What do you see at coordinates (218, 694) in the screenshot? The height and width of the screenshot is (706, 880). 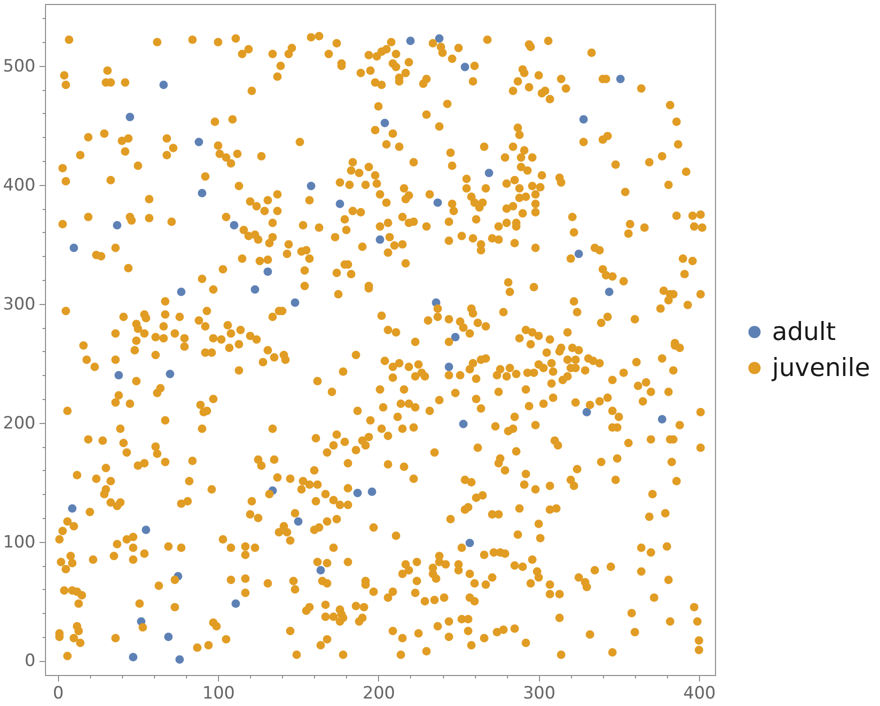 I see `x-tick-label: 100` at bounding box center [218, 694].